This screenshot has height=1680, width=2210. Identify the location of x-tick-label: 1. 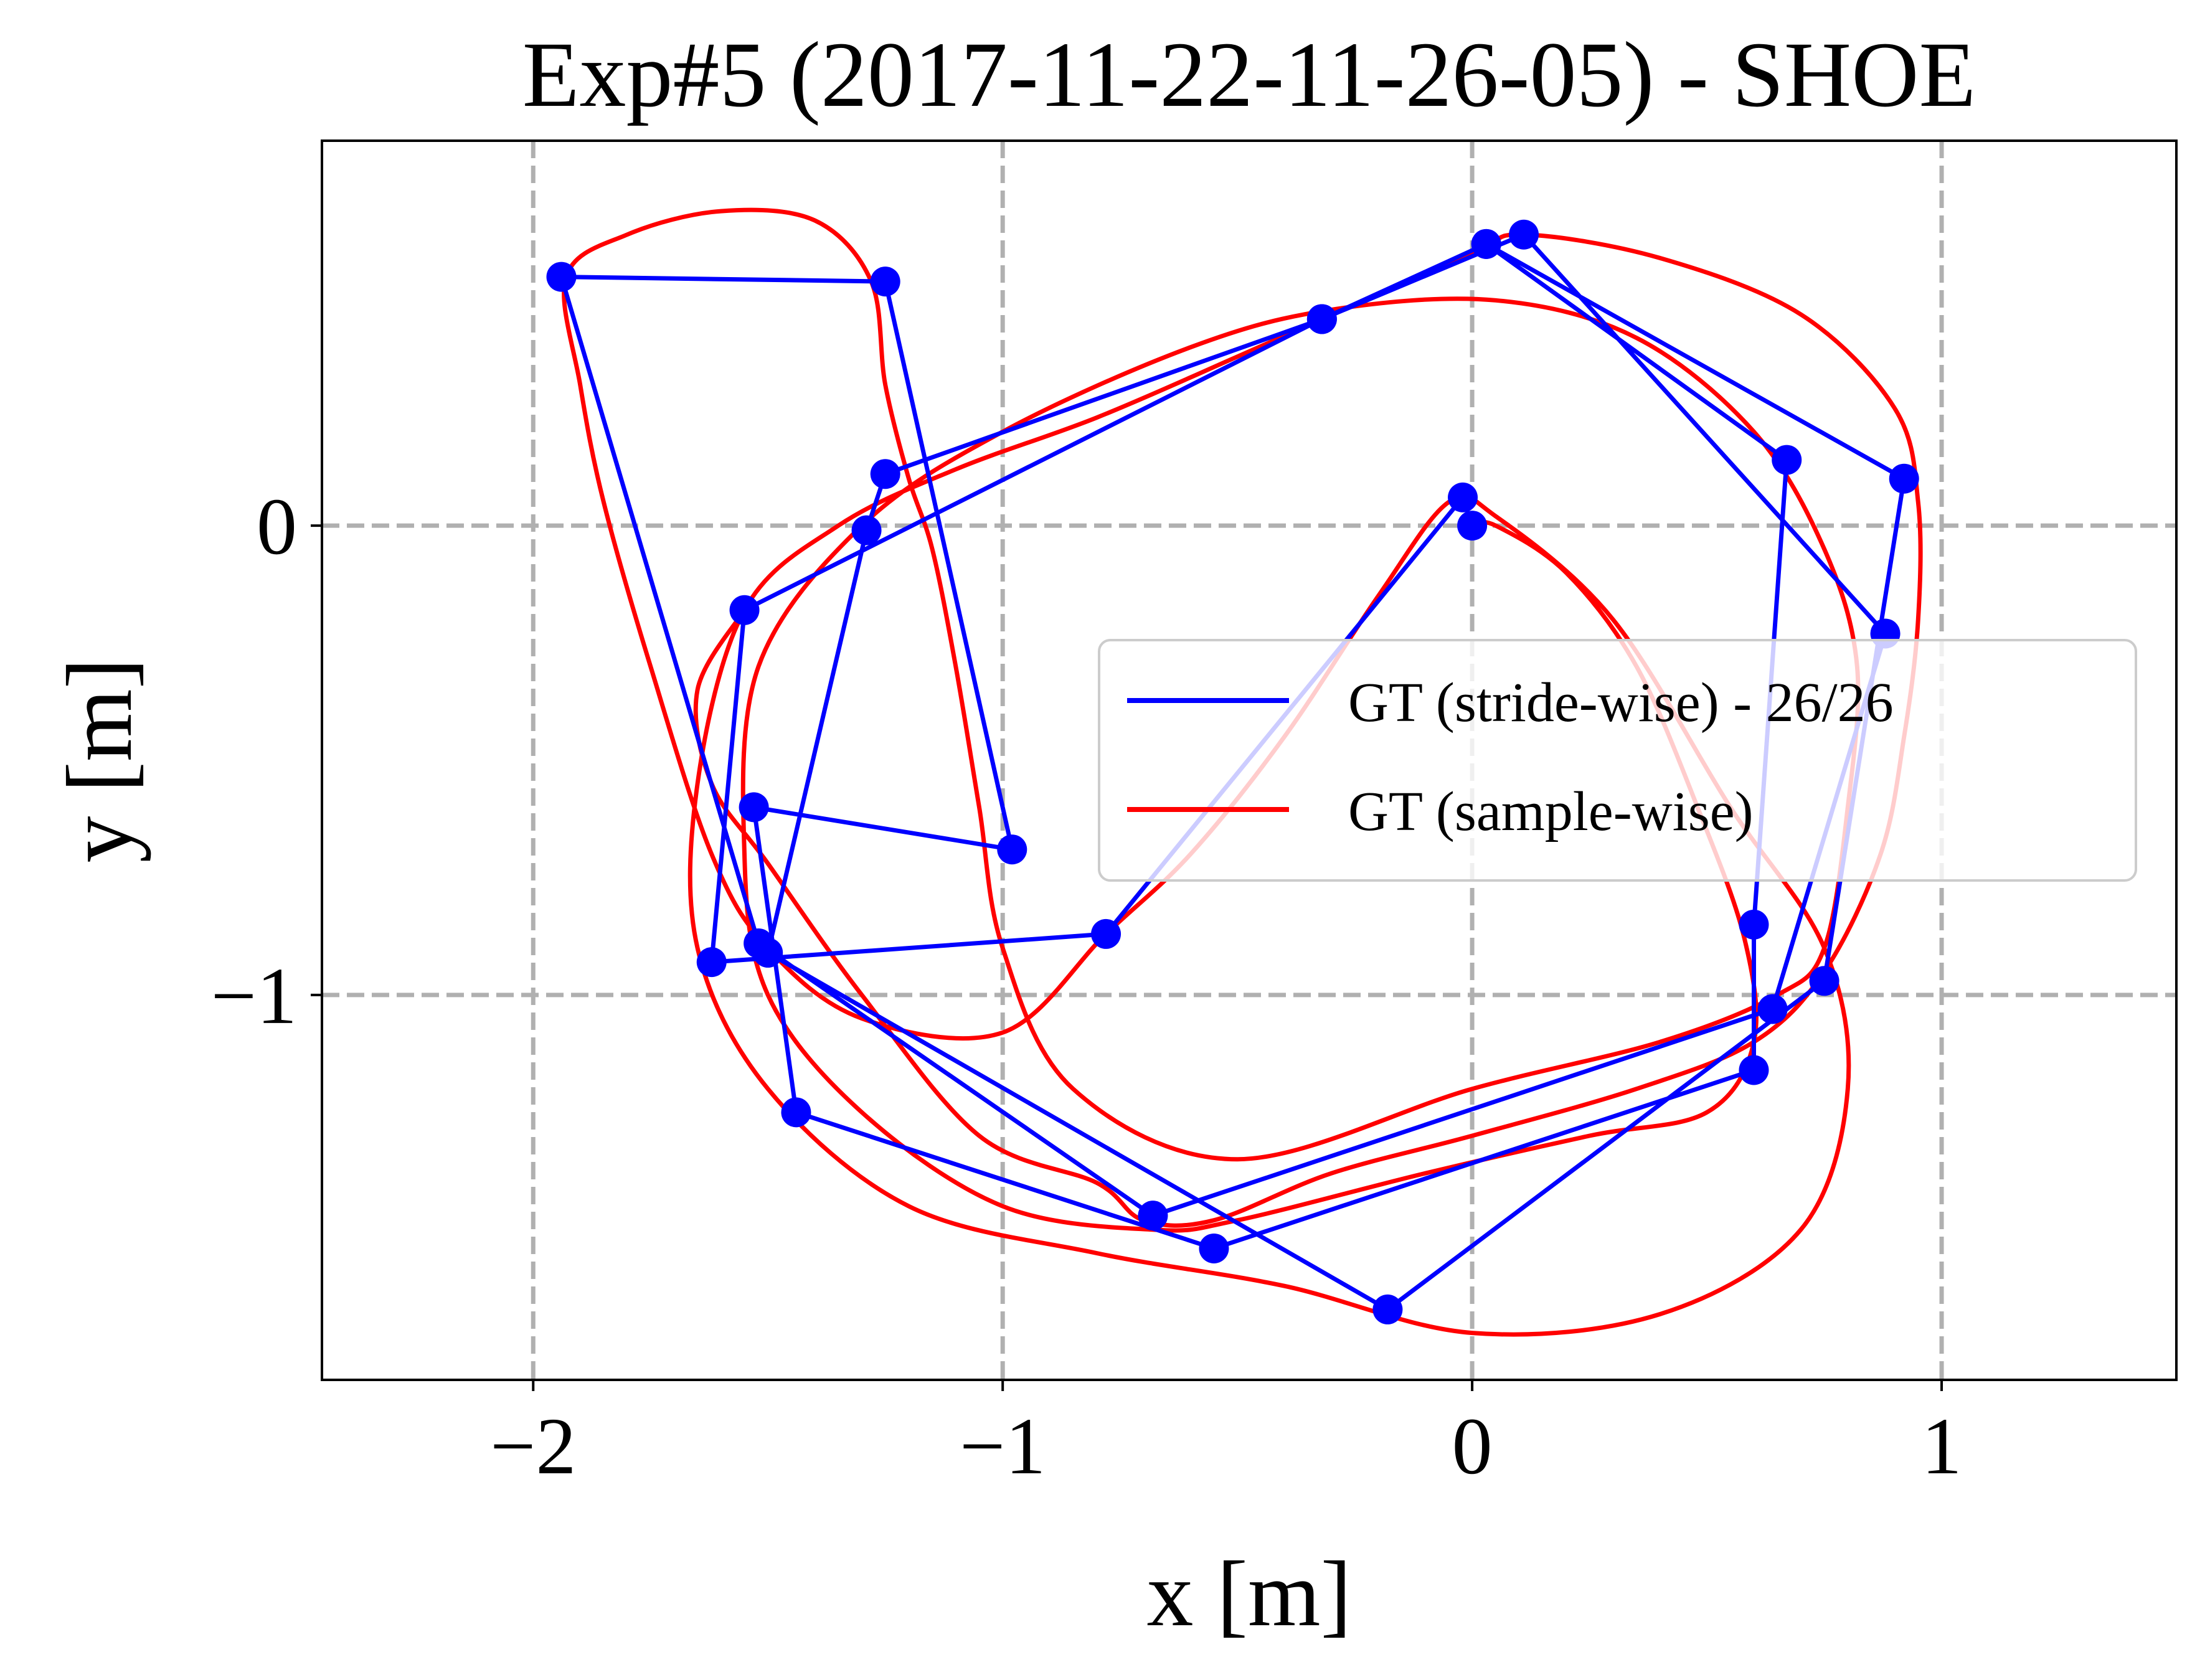
(1942, 1447).